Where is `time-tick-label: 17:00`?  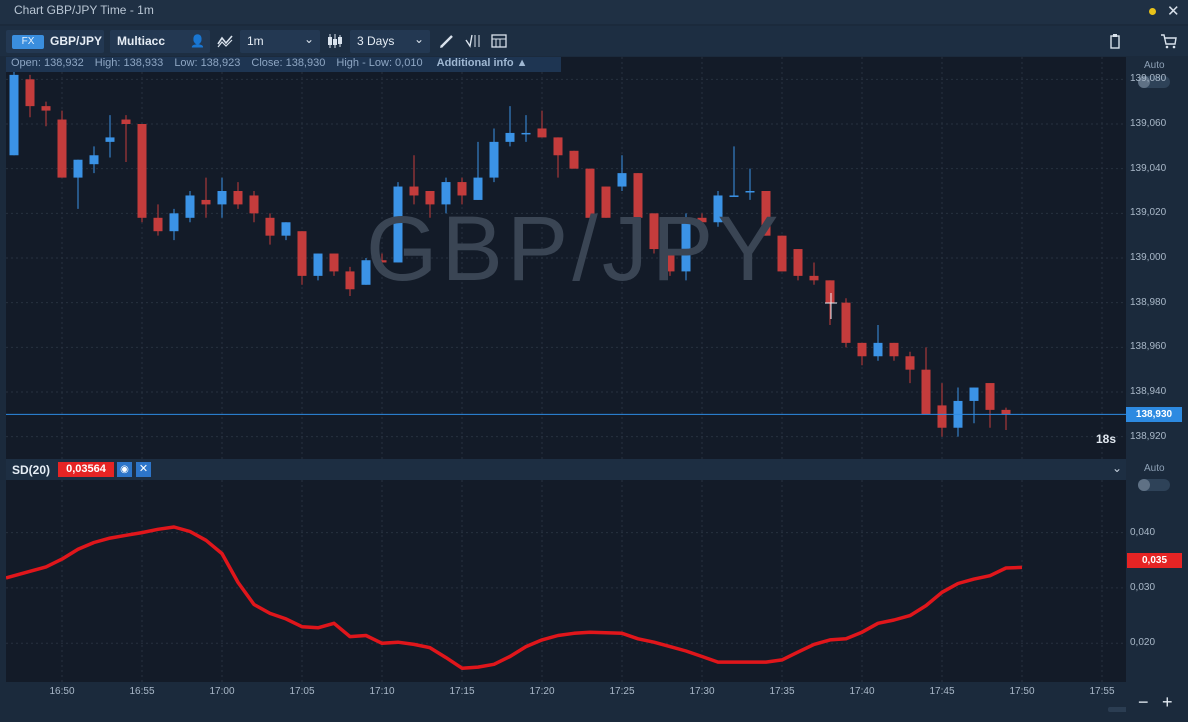
time-tick-label: 17:00 is located at coordinates (222, 691).